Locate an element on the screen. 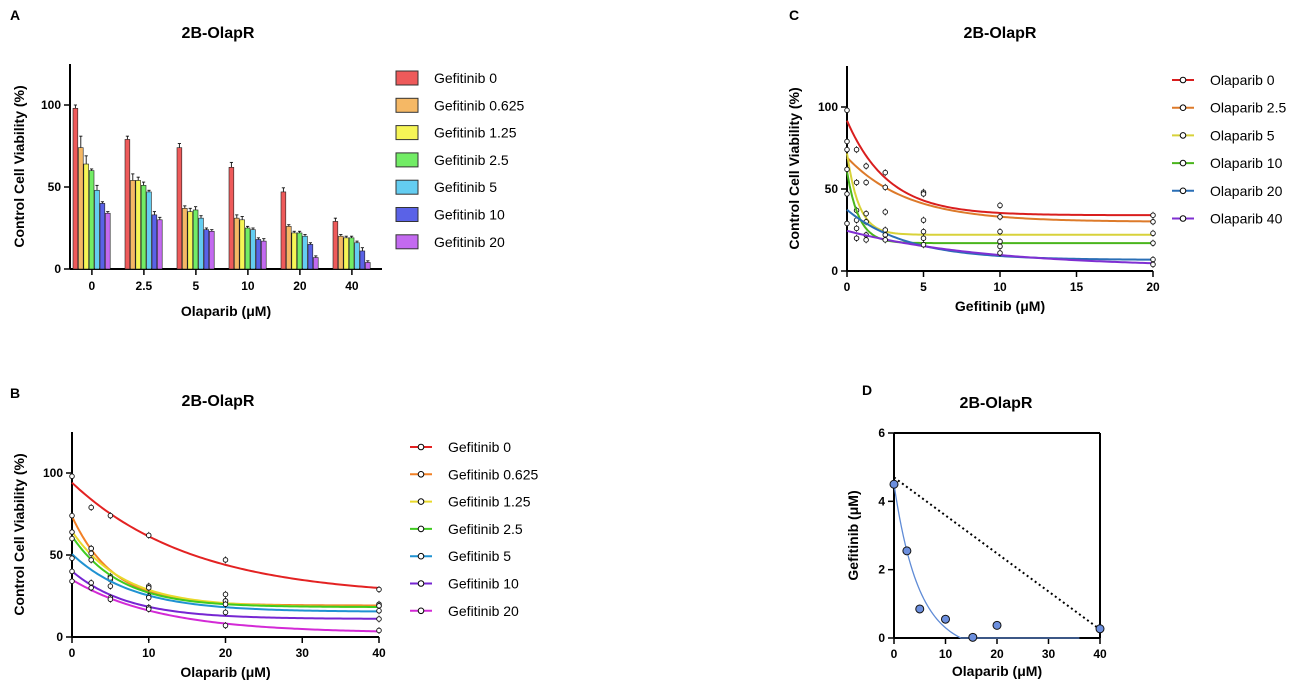  panel-d-letter: D is located at coordinates (867, 390).